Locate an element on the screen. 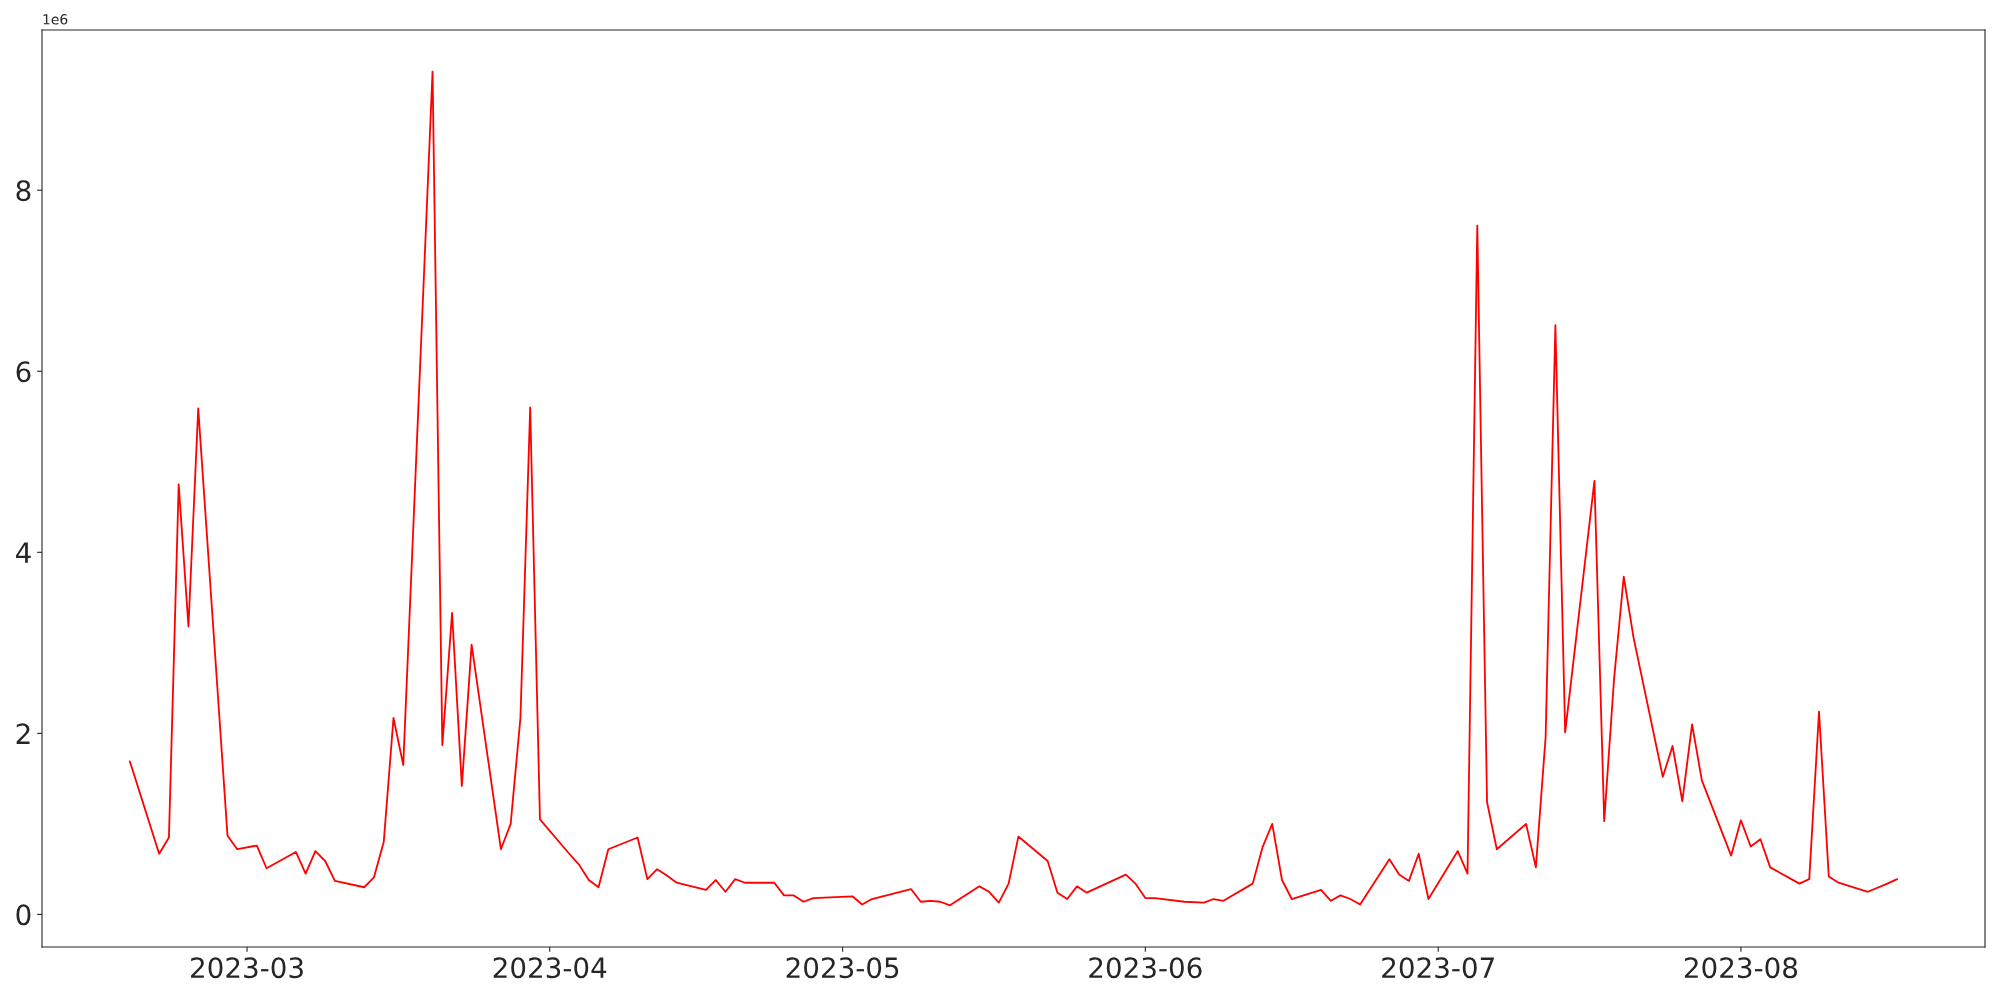 This screenshot has height=1000, width=2000. y-tick-label: 4 is located at coordinates (23, 552).